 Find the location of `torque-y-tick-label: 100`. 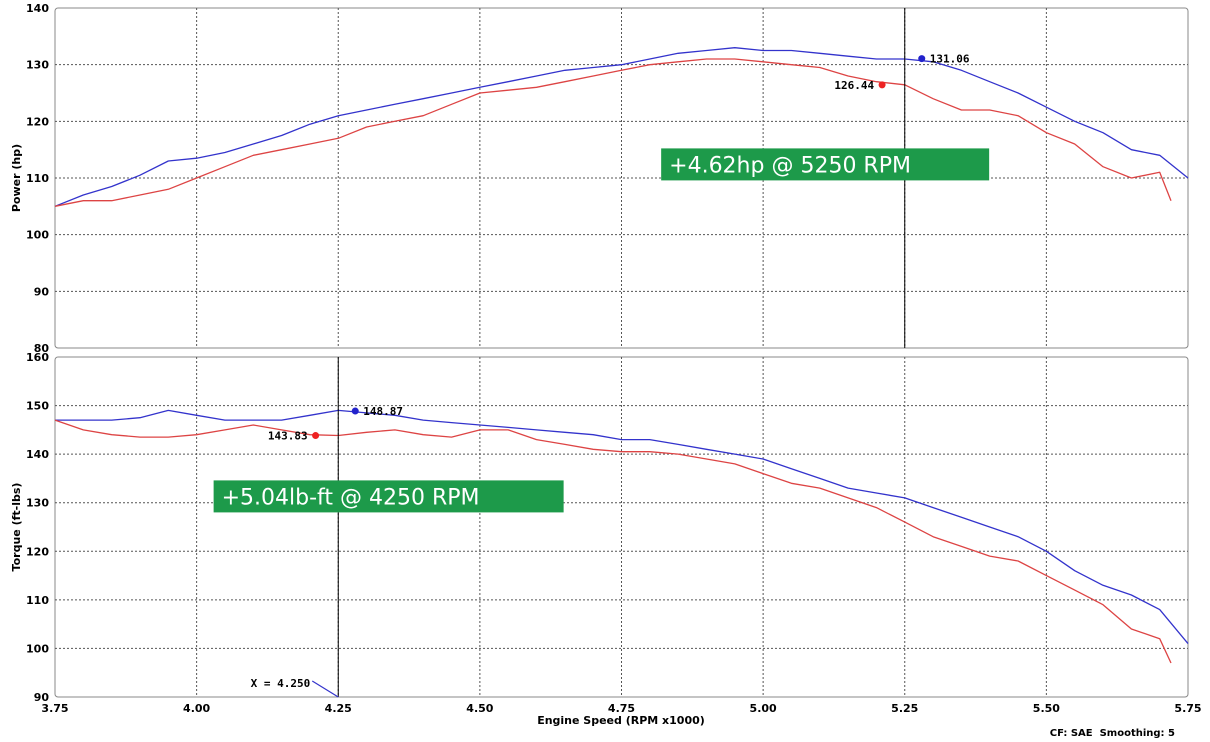

torque-y-tick-label: 100 is located at coordinates (37, 648).